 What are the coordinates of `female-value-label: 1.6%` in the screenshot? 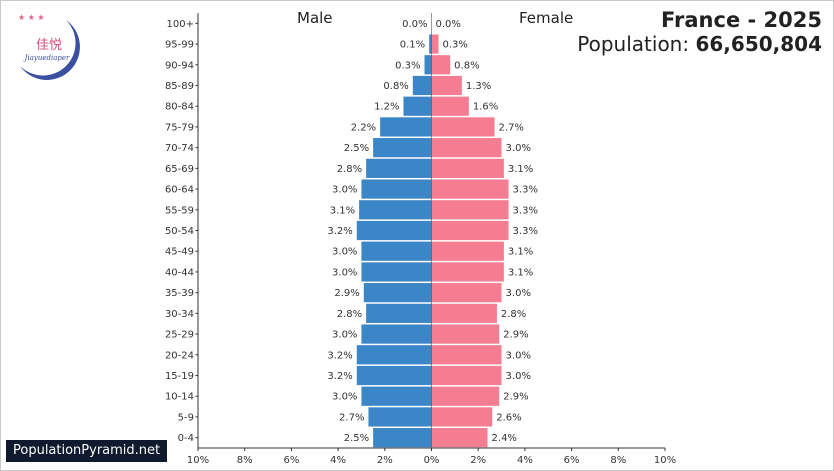 It's located at (485, 107).